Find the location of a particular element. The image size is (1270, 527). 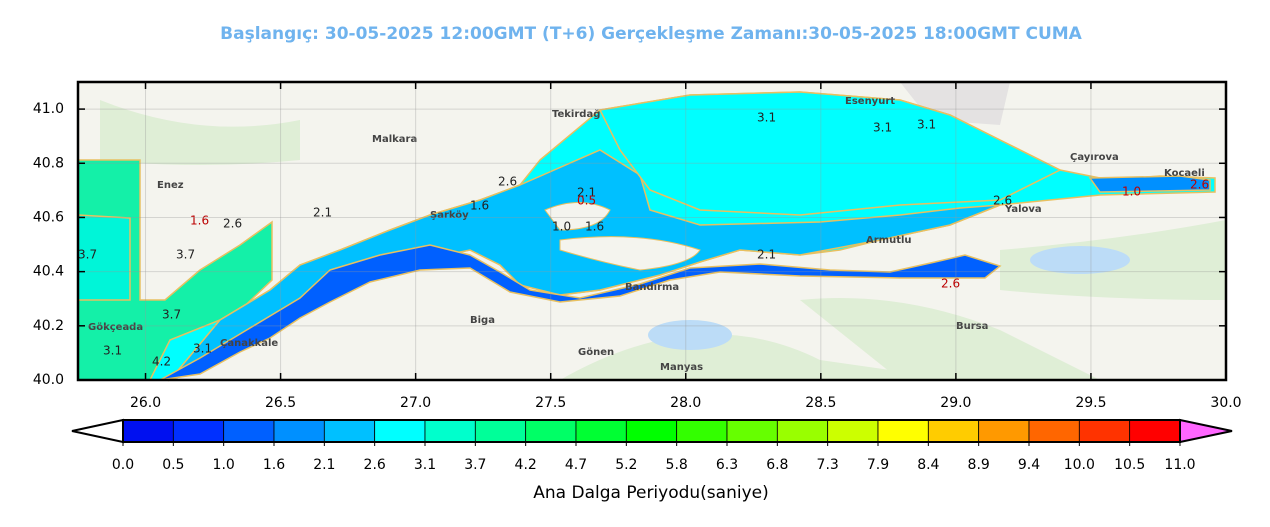

colorbar-tick-label: 2.6 is located at coordinates (375, 465).